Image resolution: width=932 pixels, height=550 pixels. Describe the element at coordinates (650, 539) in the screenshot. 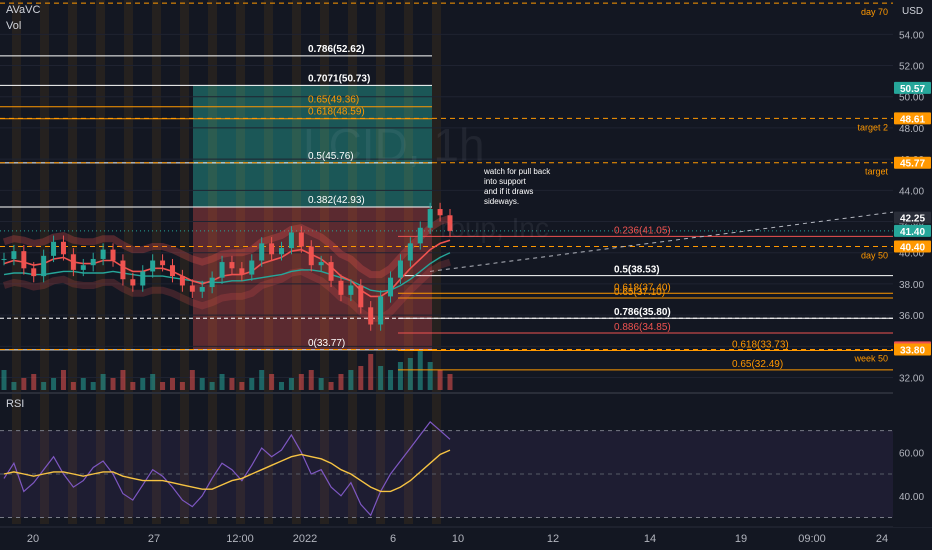

I see `time-tick-label: 14` at that location.